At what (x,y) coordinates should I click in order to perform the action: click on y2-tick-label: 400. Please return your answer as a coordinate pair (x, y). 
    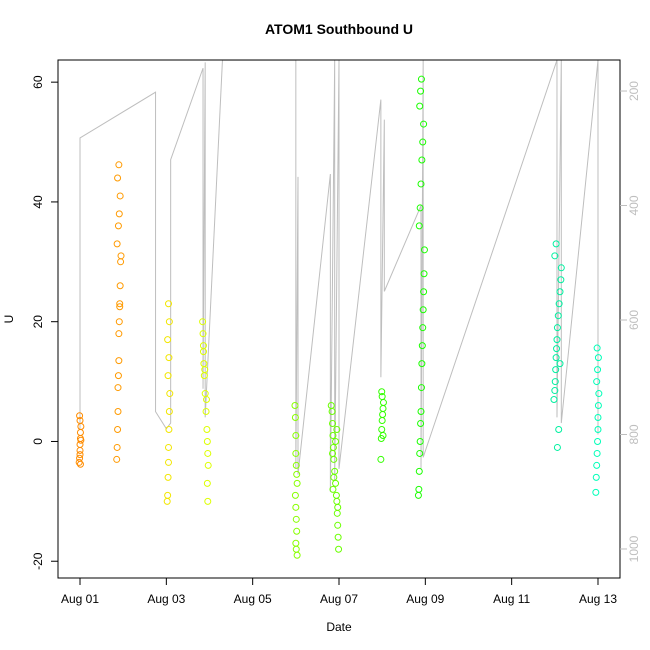
    Looking at the image, I should click on (634, 205).